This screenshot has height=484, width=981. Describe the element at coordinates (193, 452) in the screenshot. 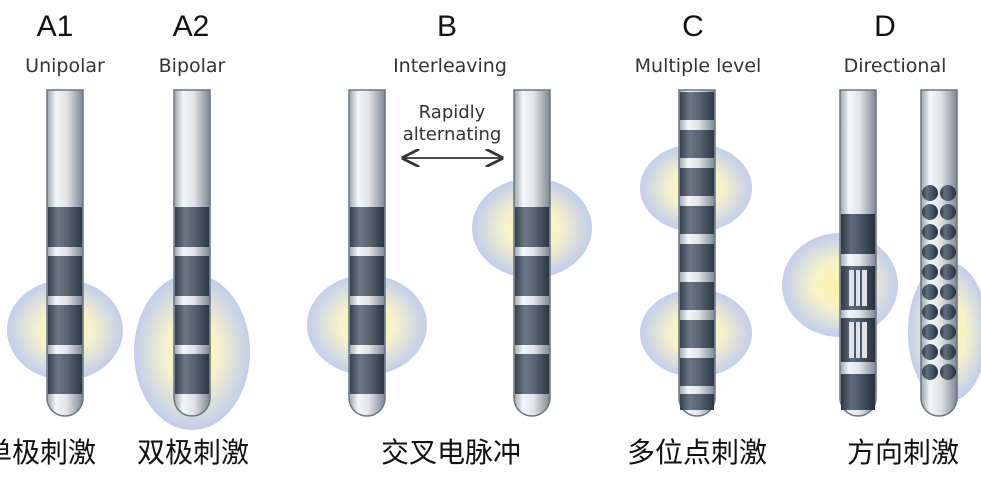

I see `label-cn-bipolar: 双极刺激` at that location.